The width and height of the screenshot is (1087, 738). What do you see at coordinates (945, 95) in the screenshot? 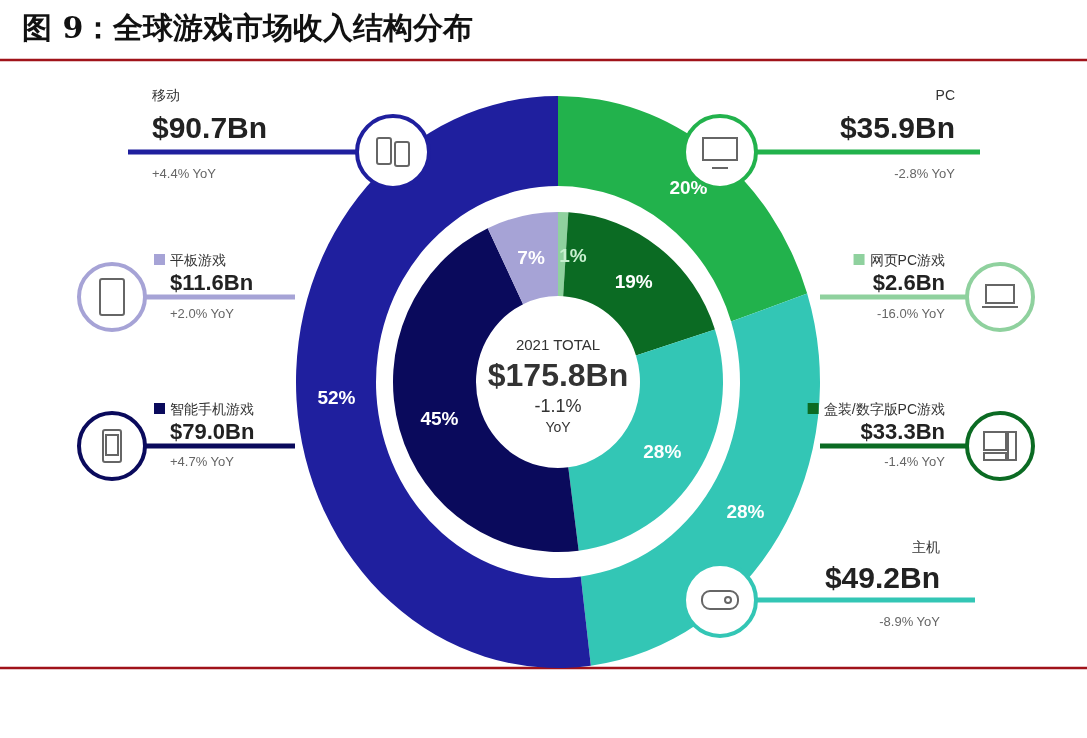
I see `slice-label: PC` at bounding box center [945, 95].